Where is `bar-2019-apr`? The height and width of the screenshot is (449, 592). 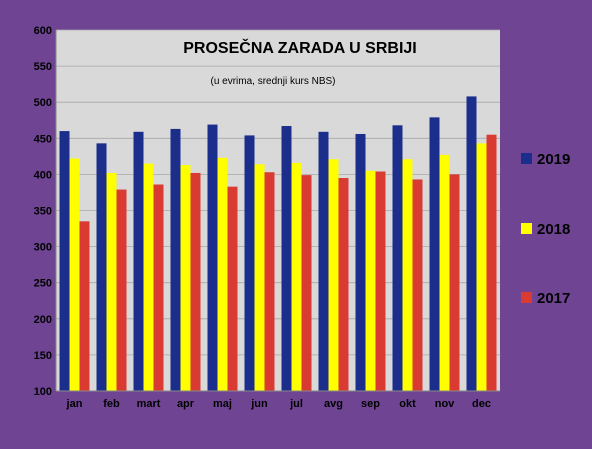
bar-2019-apr is located at coordinates (175, 259).